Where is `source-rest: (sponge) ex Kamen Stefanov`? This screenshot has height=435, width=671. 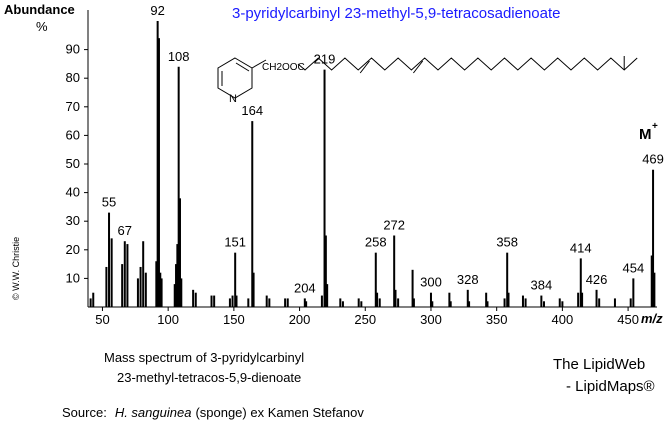 source-rest: (sponge) ex Kamen Stefanov is located at coordinates (279, 412).